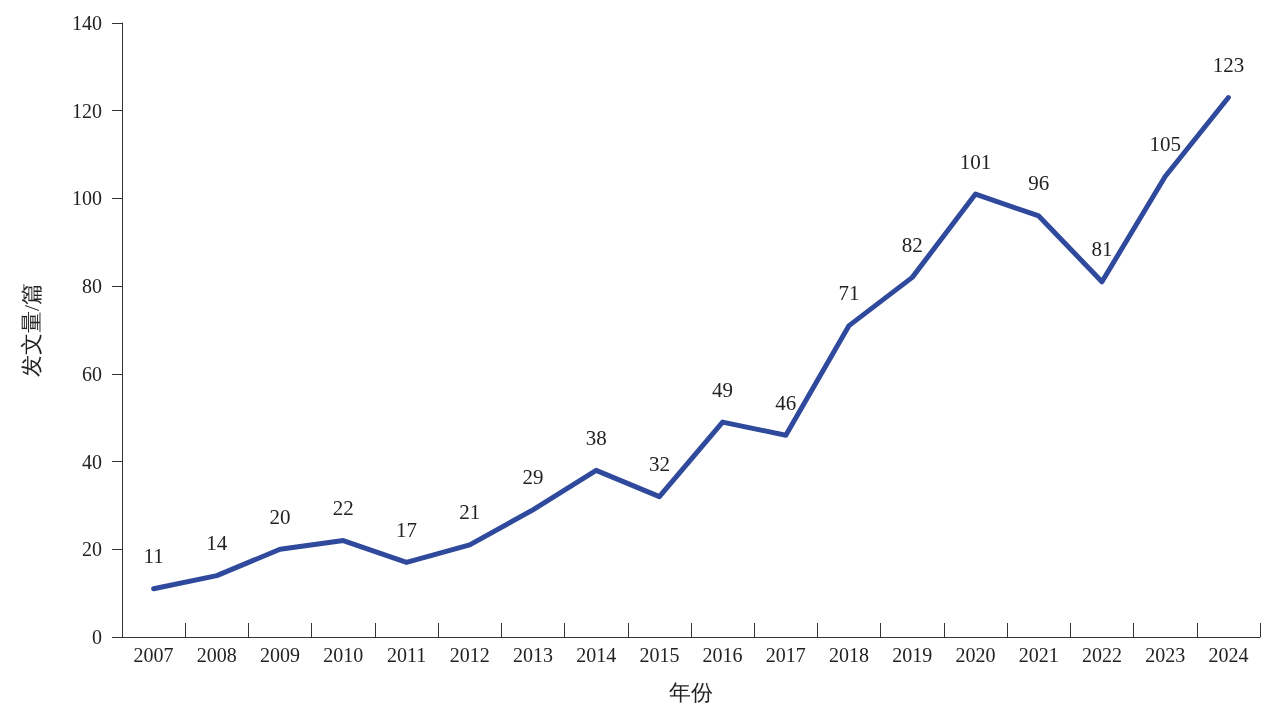 This screenshot has height=711, width=1272. What do you see at coordinates (659, 464) in the screenshot?
I see `data-label: 32` at bounding box center [659, 464].